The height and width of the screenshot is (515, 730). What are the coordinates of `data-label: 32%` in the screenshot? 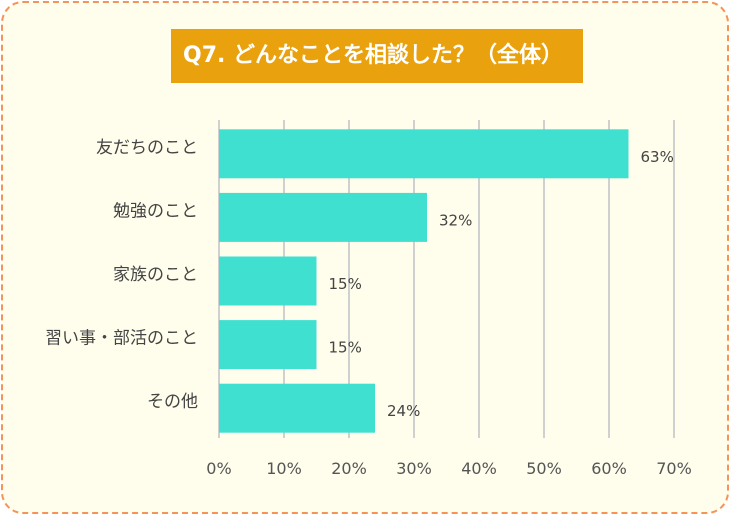 It's located at (455, 220).